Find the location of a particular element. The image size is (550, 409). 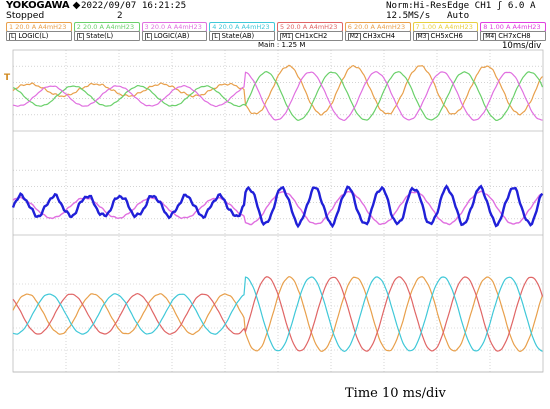

trace-mid-blue is located at coordinates (277, 206).